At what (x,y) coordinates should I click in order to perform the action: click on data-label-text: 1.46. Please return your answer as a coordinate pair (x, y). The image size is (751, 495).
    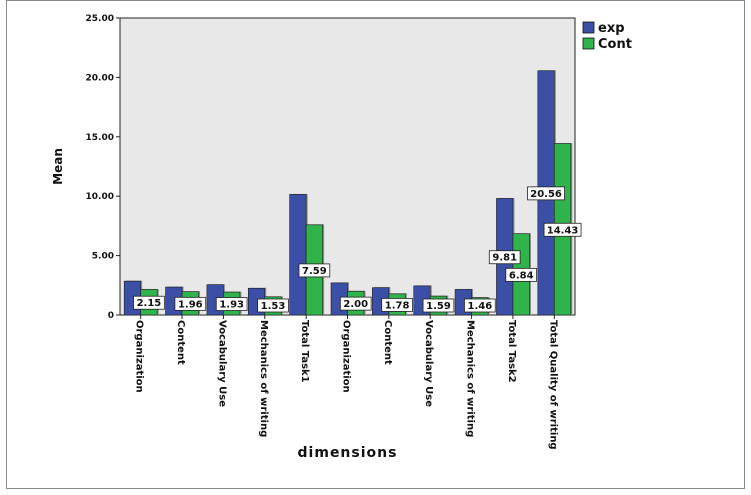
    Looking at the image, I should click on (479, 306).